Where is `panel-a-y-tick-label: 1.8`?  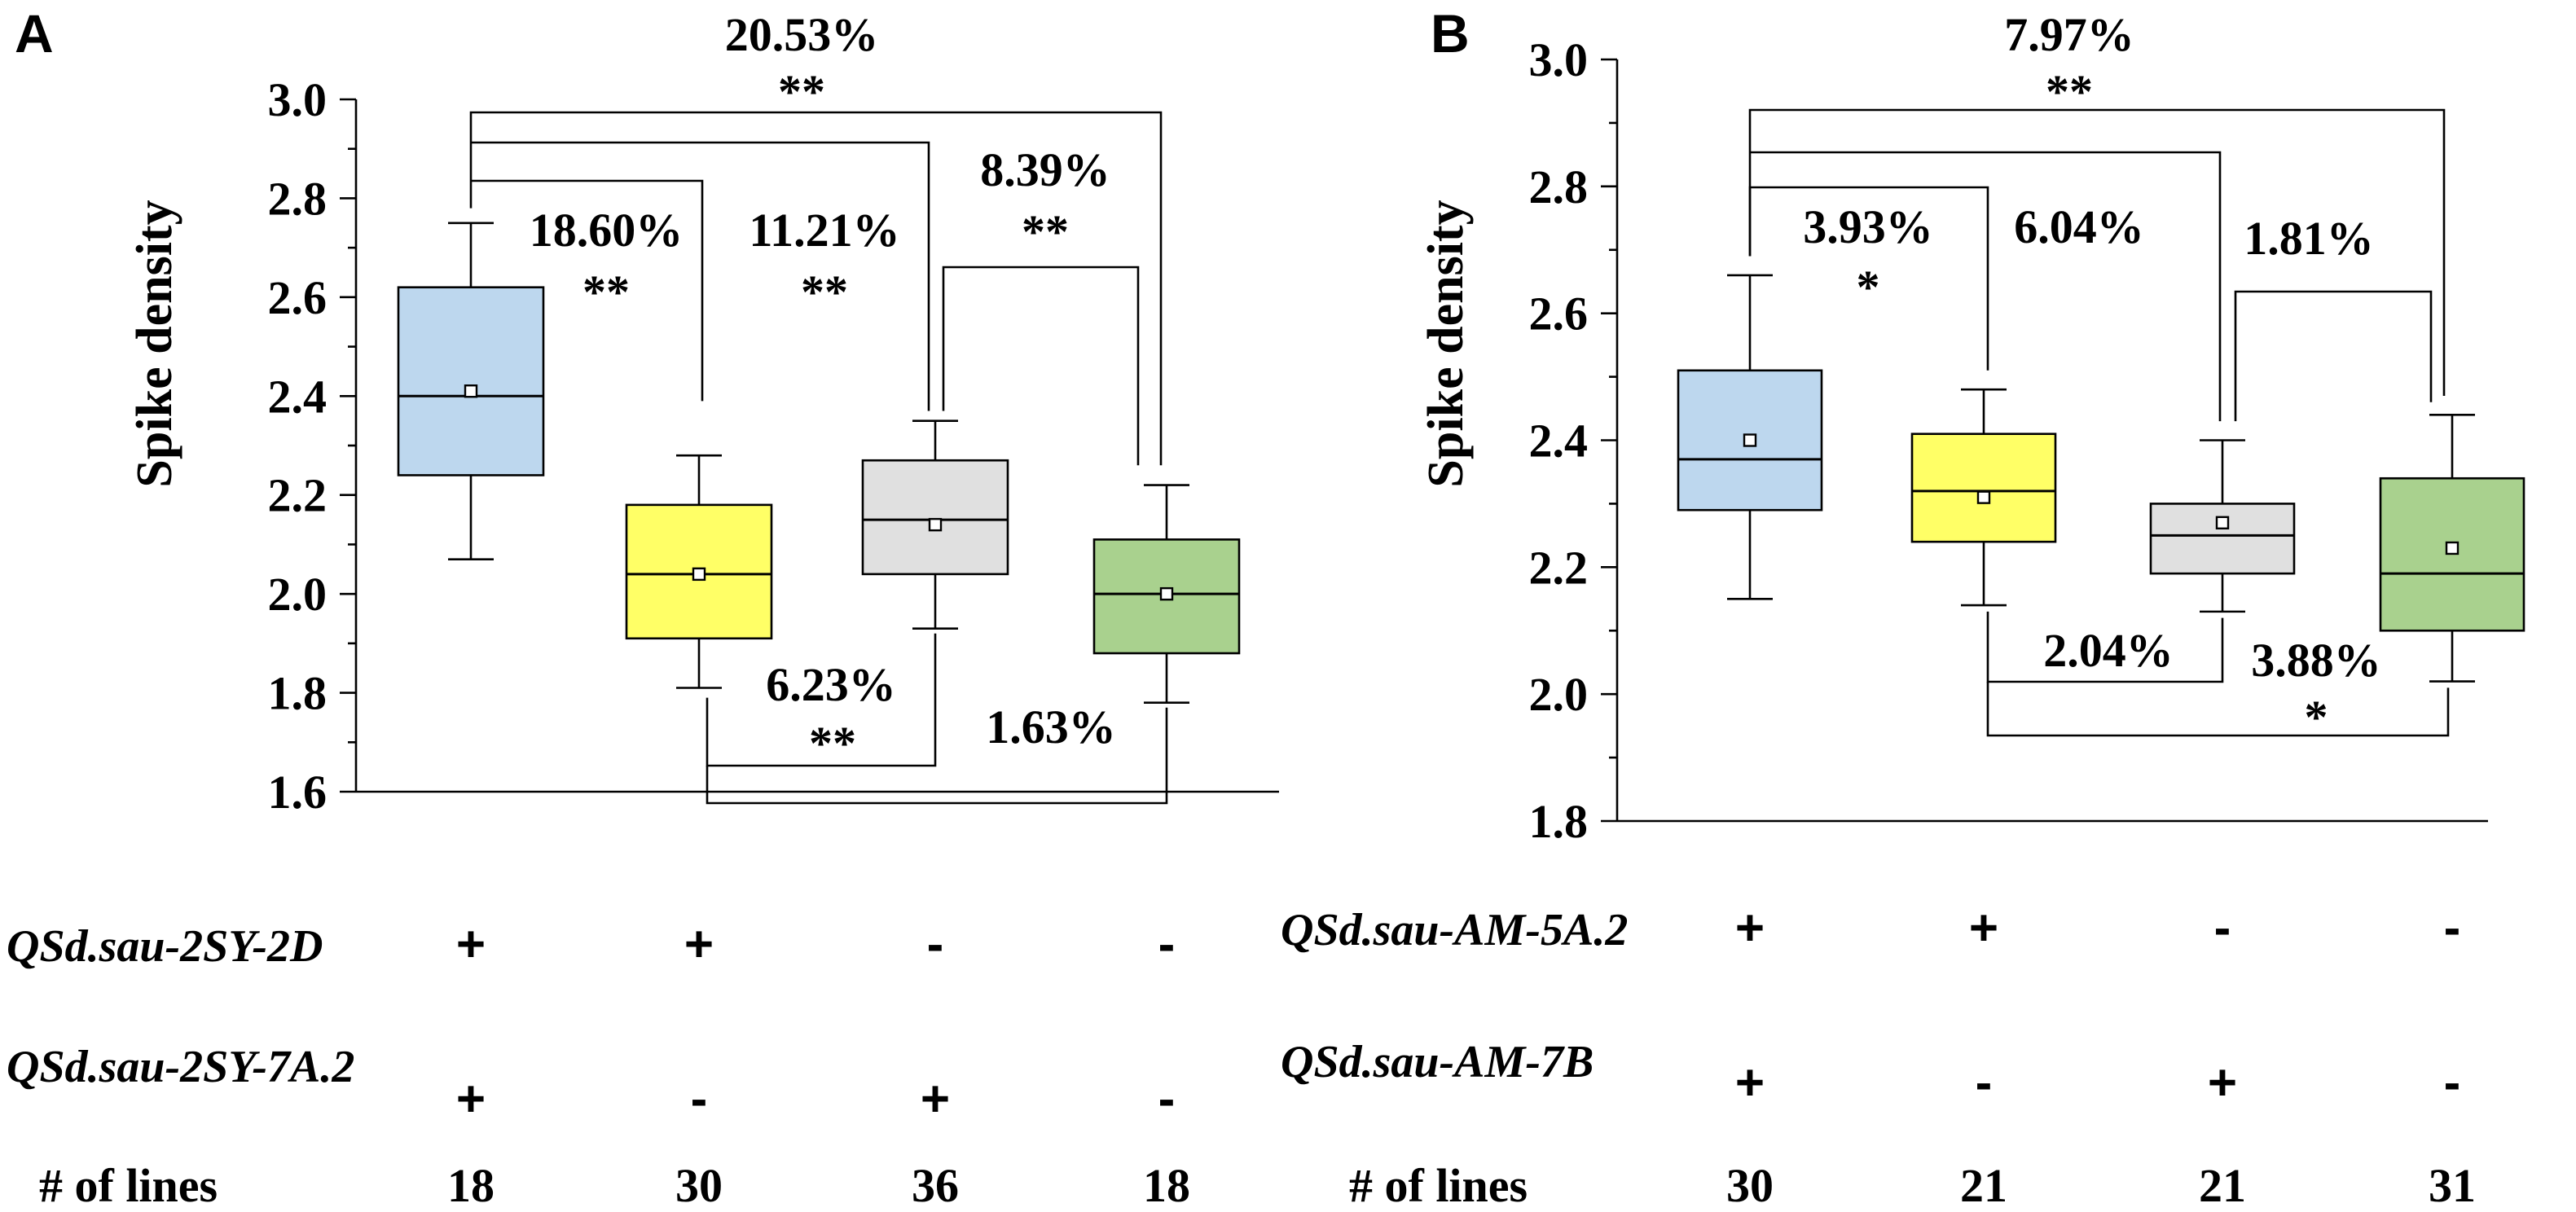
panel-a-y-tick-label: 1.8 is located at coordinates (297, 693).